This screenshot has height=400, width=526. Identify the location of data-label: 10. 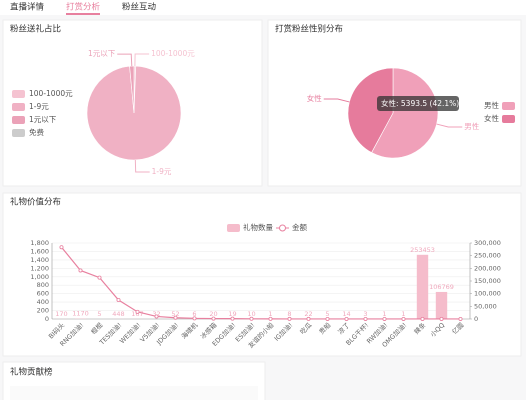
(251, 314).